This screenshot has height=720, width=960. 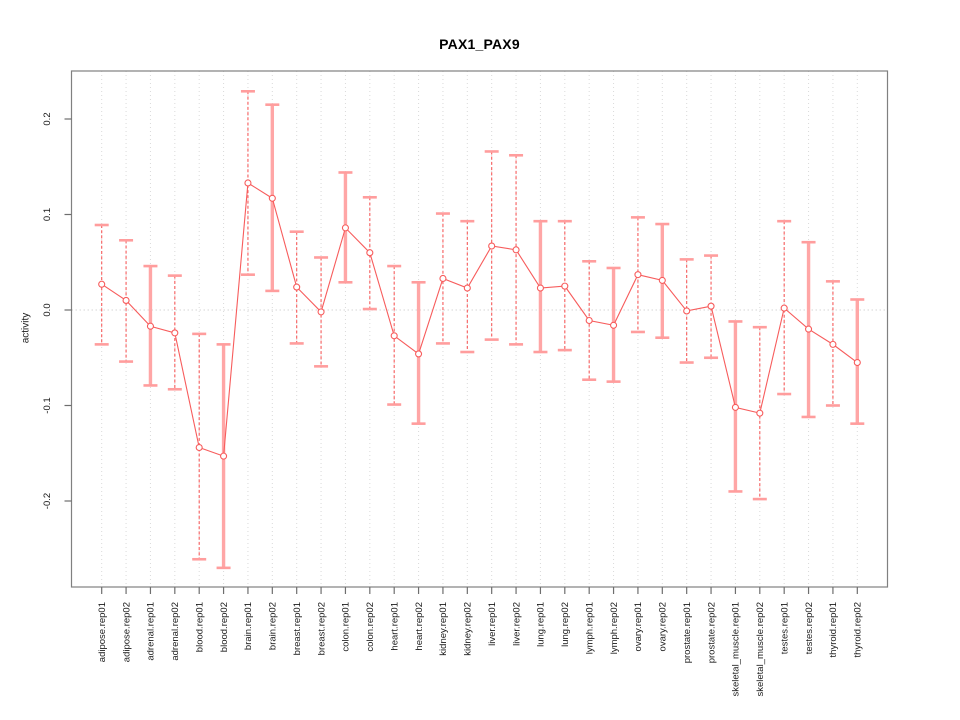 I want to click on x-tick-label: adrenal.rep01, so click(x=151, y=631).